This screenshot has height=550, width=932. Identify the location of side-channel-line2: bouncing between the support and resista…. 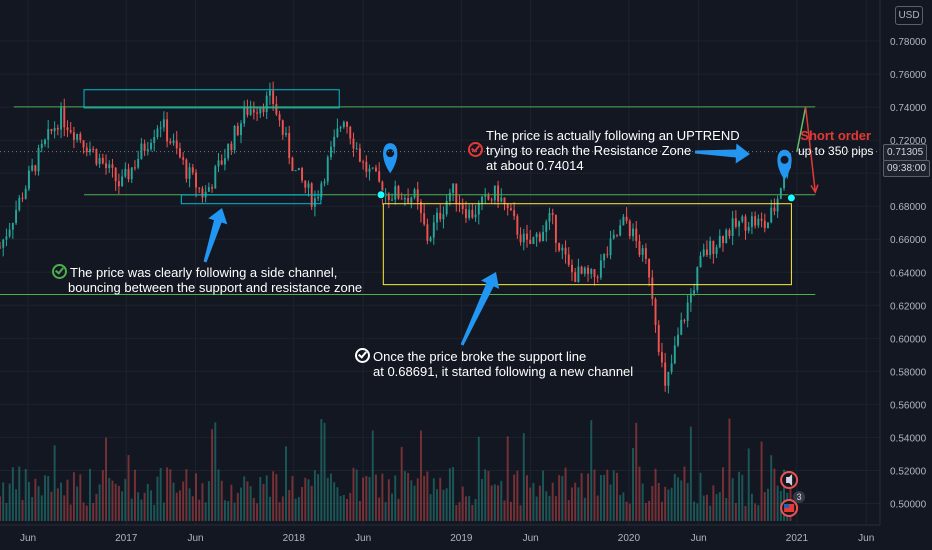
(215, 287).